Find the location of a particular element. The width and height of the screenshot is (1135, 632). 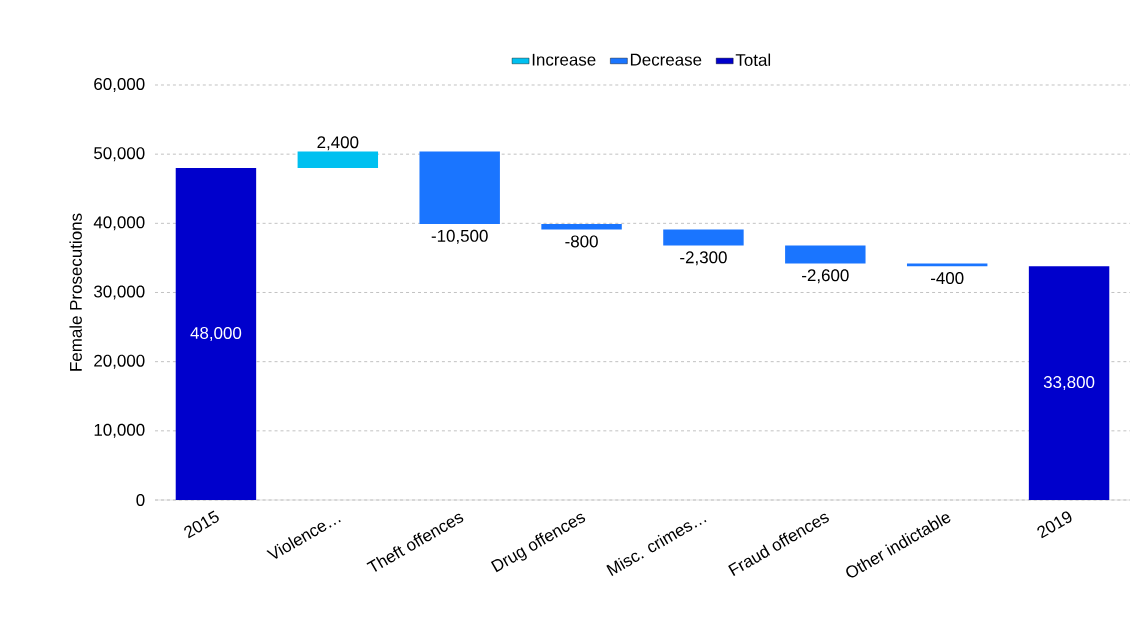

y-tick-label: 10,000 is located at coordinates (119, 430).